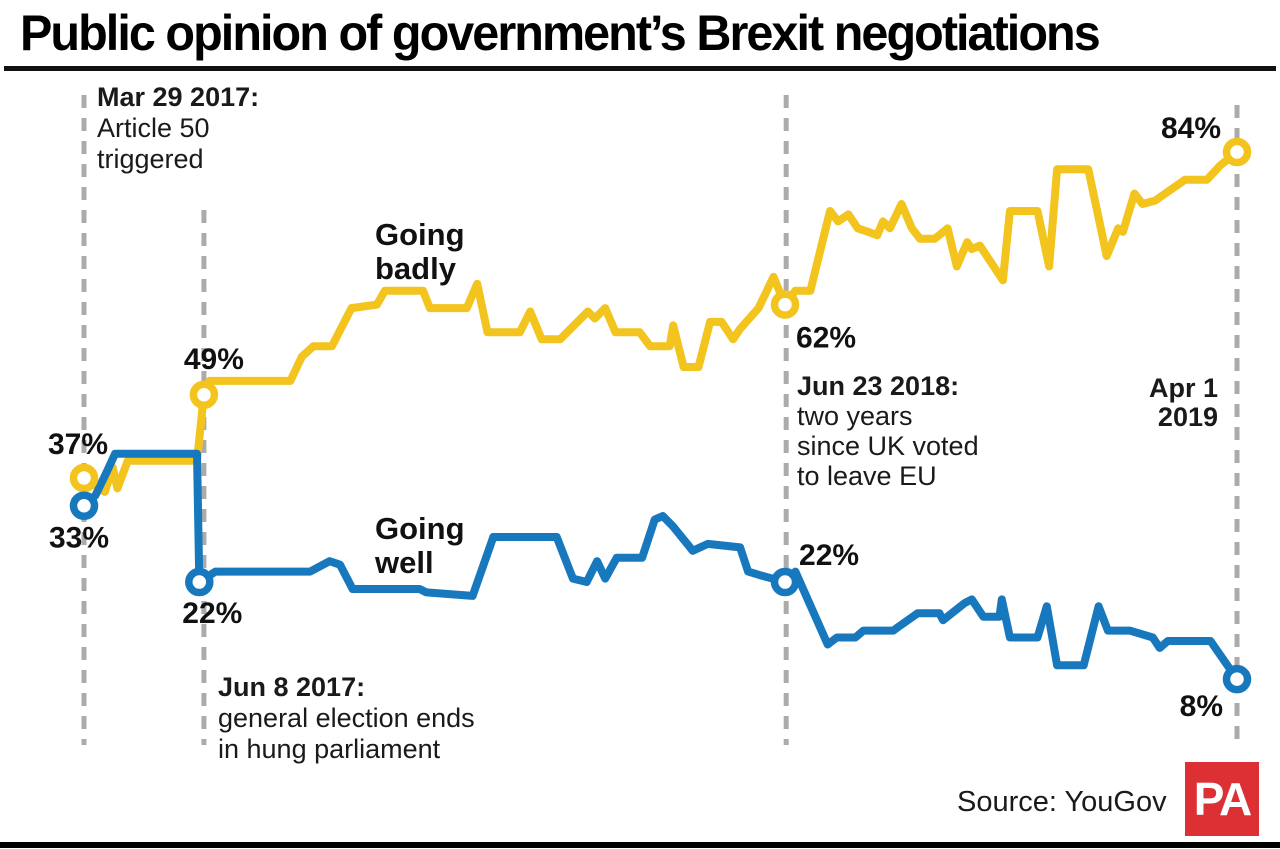 The height and width of the screenshot is (849, 1280). I want to click on value-label: 37%, so click(78, 444).